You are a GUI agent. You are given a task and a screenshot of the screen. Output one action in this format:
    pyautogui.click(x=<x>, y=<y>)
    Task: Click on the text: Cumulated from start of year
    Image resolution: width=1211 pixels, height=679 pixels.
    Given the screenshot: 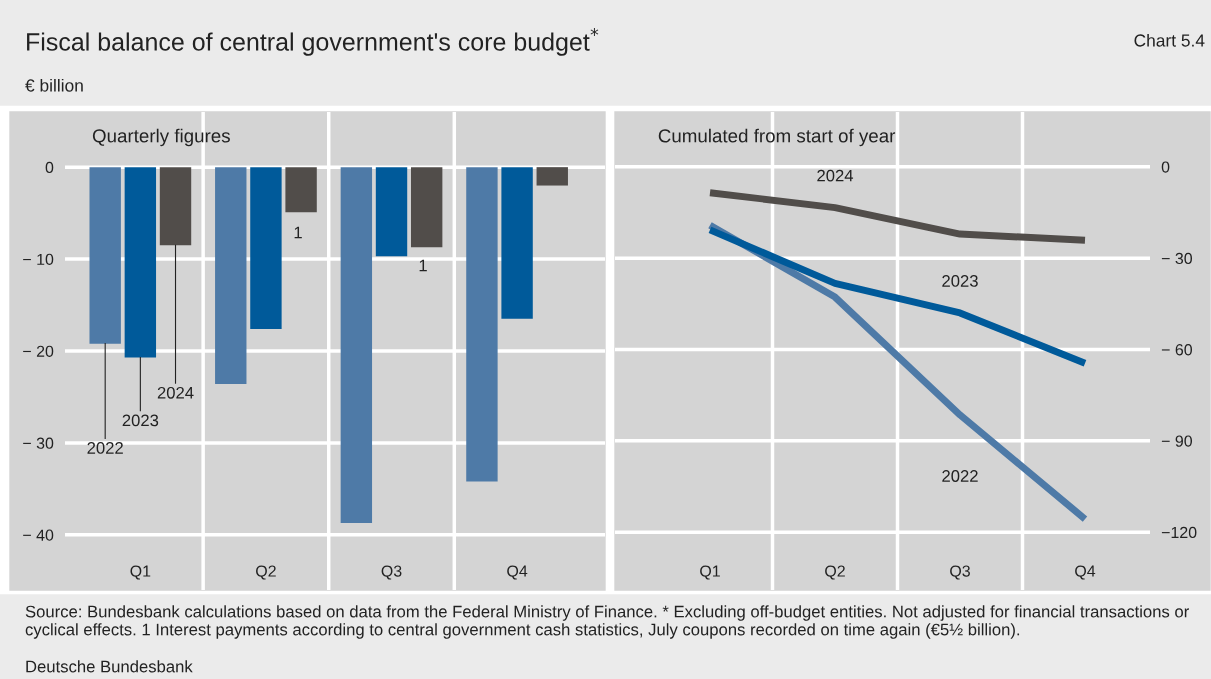 What is the action you would take?
    pyautogui.click(x=777, y=137)
    